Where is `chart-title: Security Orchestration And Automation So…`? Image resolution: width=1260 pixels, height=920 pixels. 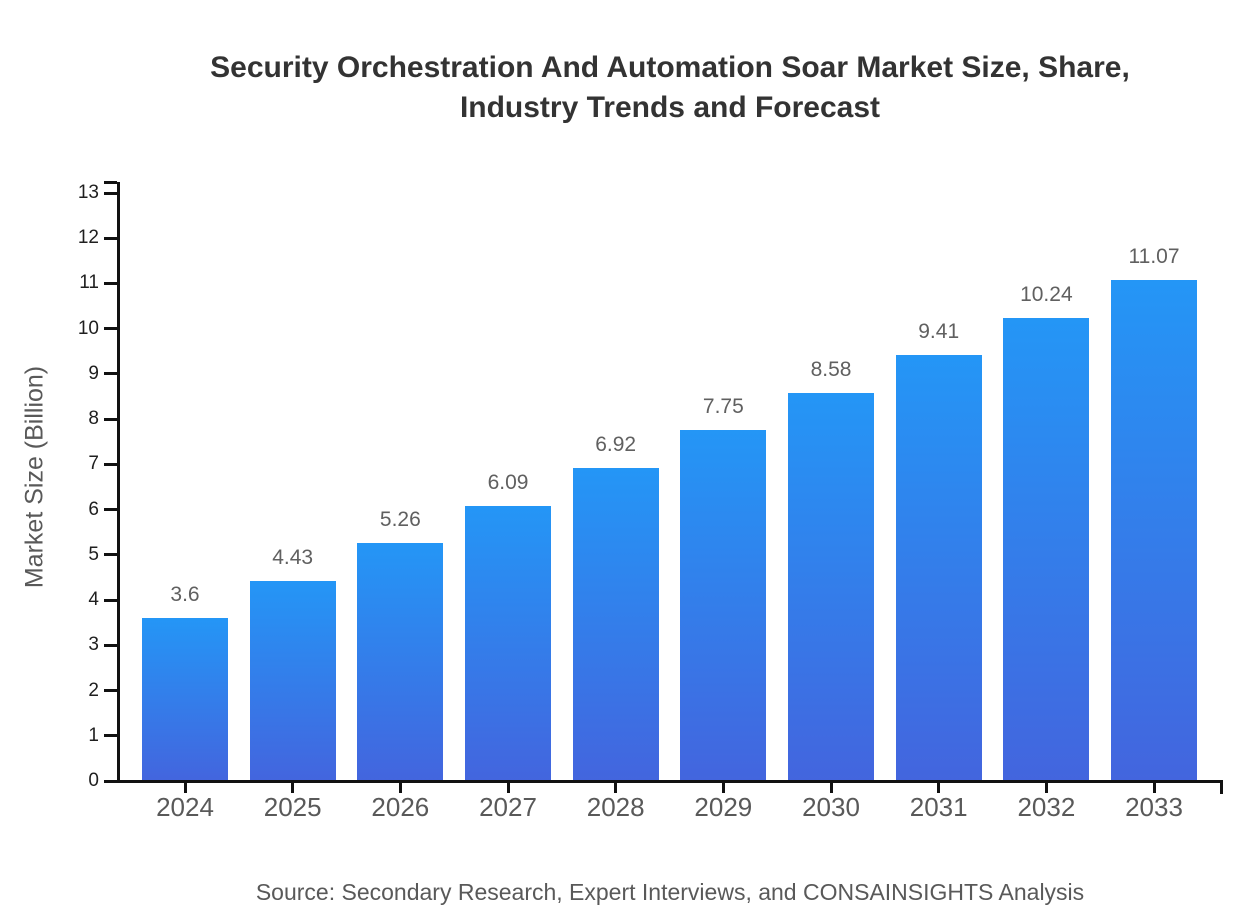
chart-title: Security Orchestration And Automation So… is located at coordinates (670, 87).